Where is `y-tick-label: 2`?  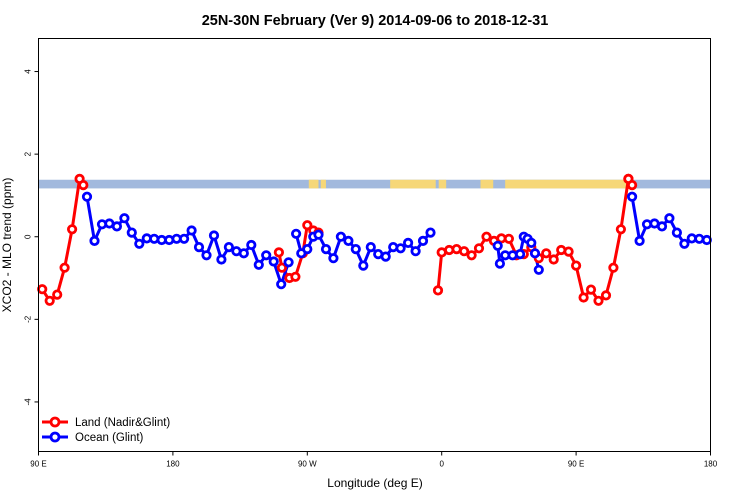 y-tick-label: 2 is located at coordinates (28, 153).